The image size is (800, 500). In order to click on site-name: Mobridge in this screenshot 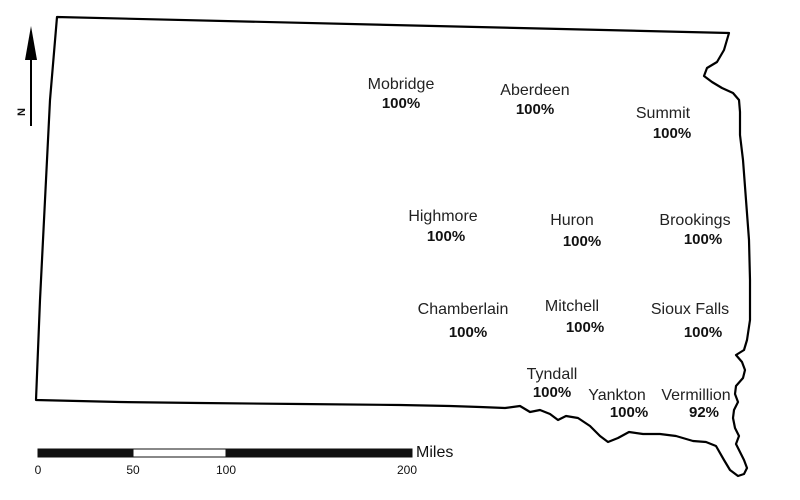, I will do `click(401, 84)`.